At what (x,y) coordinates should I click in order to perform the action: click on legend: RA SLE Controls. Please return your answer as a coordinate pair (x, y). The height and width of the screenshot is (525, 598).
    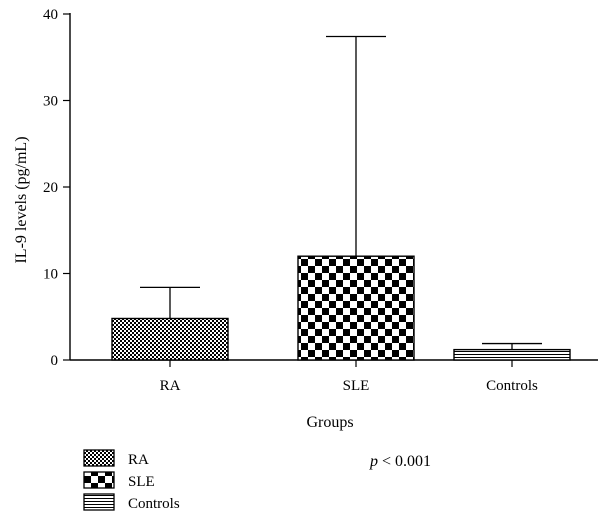
    Looking at the image, I should click on (131, 480).